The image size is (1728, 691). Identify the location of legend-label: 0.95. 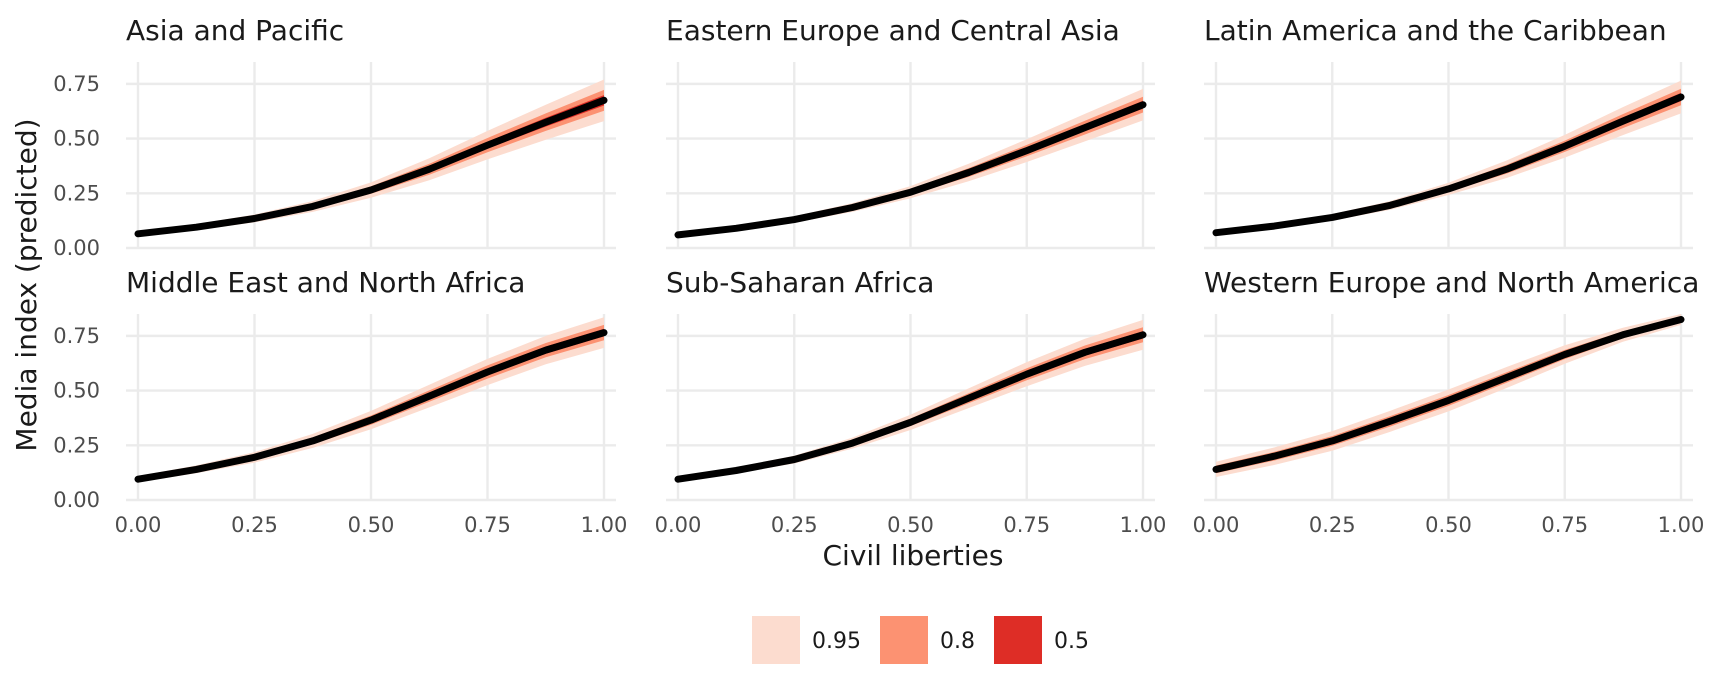
(836, 641).